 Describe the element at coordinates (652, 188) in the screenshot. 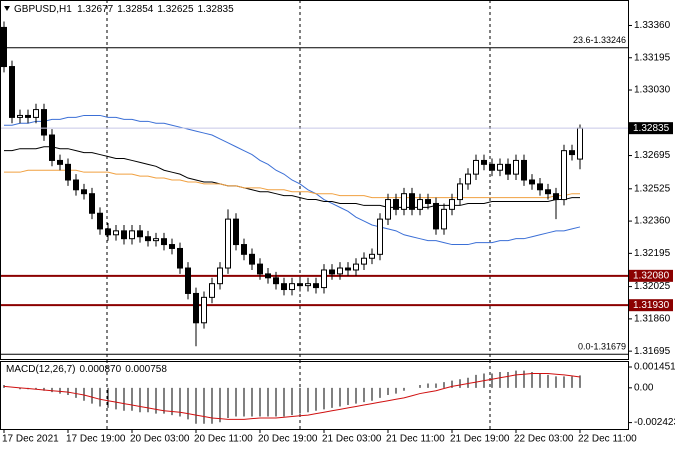

I see `y-tick-label: 1.32525` at that location.